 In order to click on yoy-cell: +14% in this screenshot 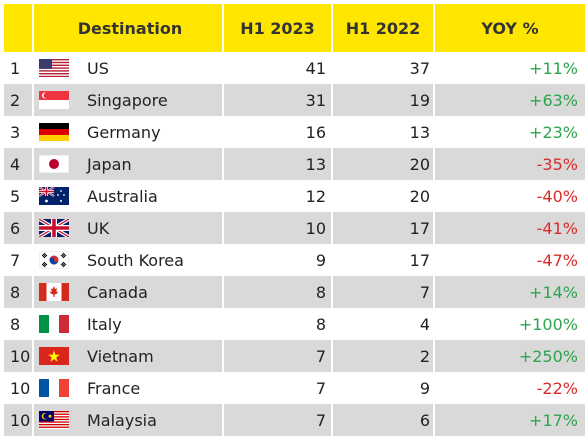, I will do `click(553, 292)`.